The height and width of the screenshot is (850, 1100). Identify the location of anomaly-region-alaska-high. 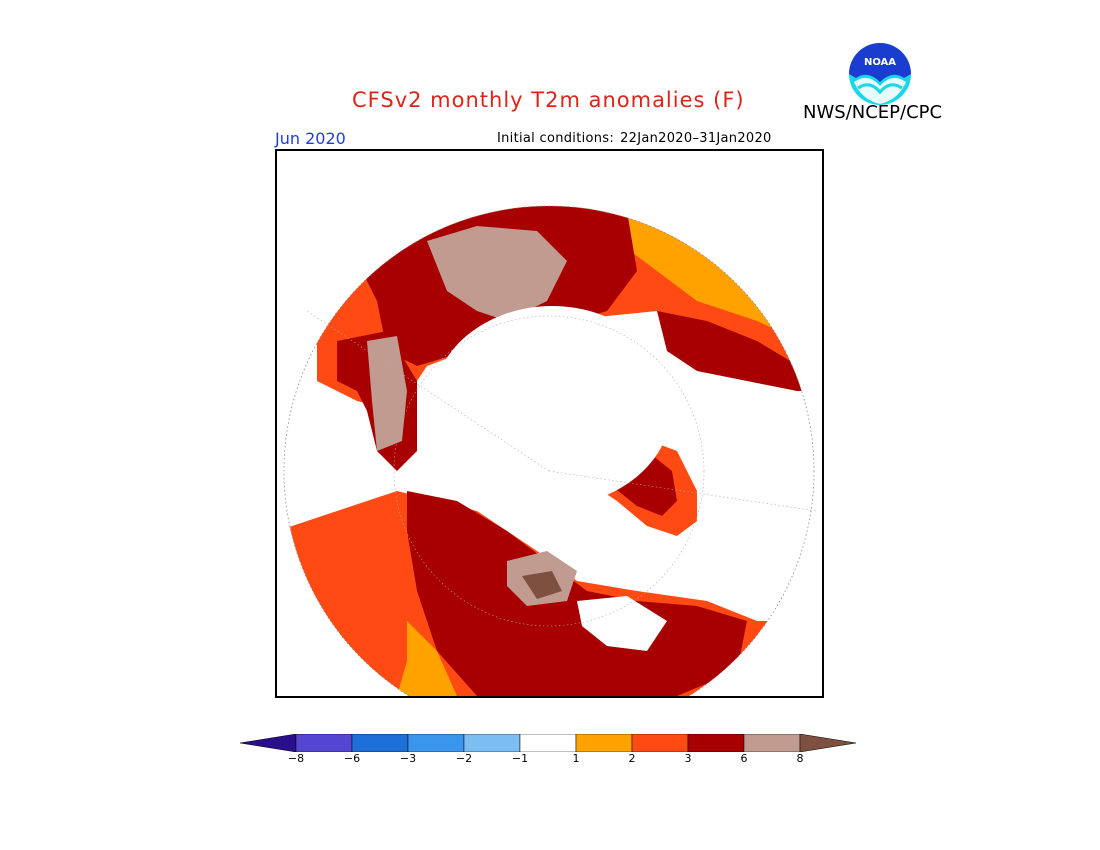
(387, 393).